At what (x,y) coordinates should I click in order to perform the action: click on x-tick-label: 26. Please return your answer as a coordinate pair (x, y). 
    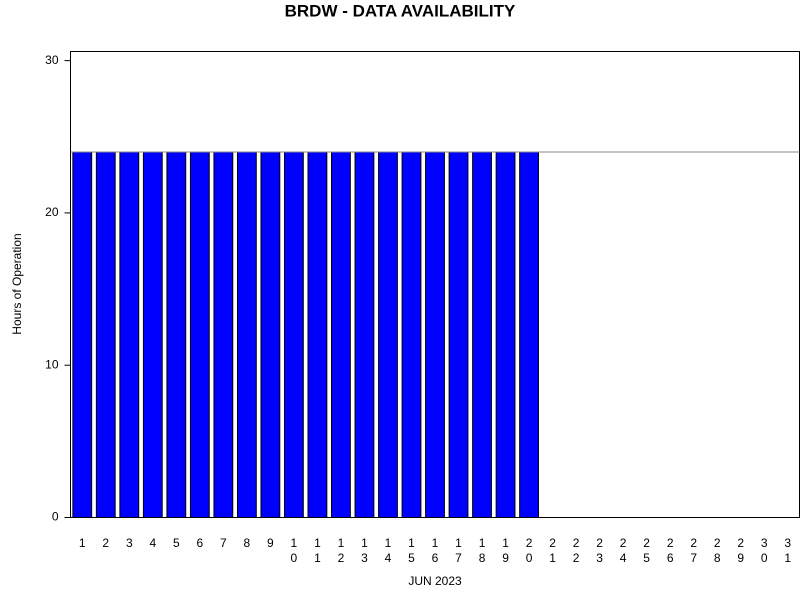
    Looking at the image, I should click on (670, 551).